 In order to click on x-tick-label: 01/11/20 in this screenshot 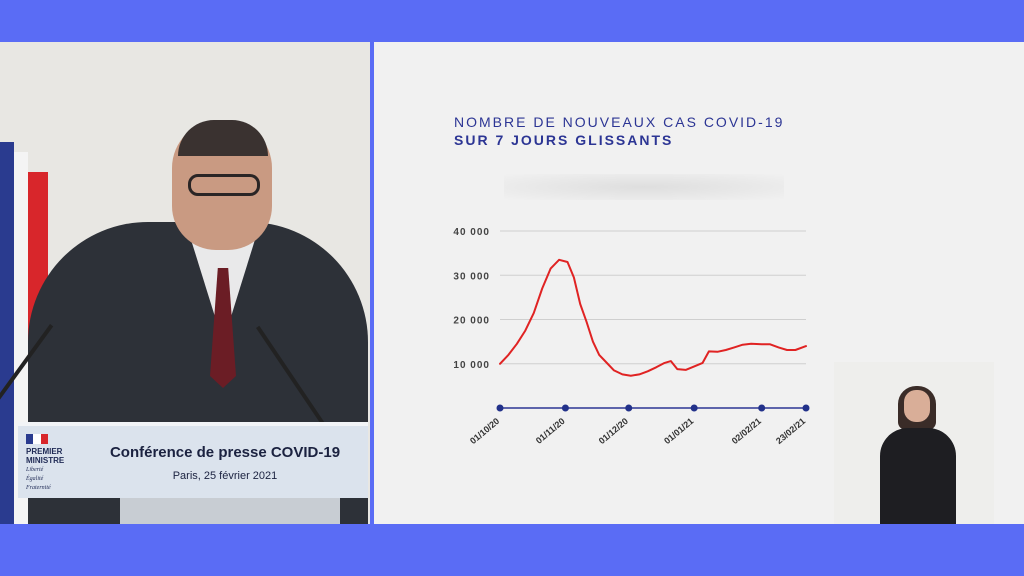, I will do `click(550, 431)`.